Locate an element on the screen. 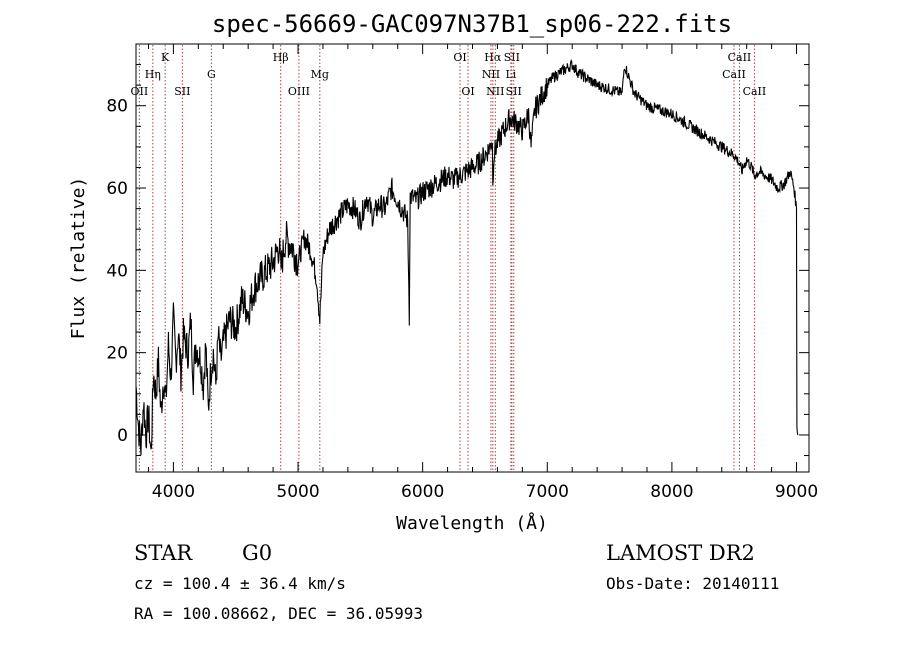 This screenshot has width=900, height=649. spectral-line-label: Mg is located at coordinates (320, 74).